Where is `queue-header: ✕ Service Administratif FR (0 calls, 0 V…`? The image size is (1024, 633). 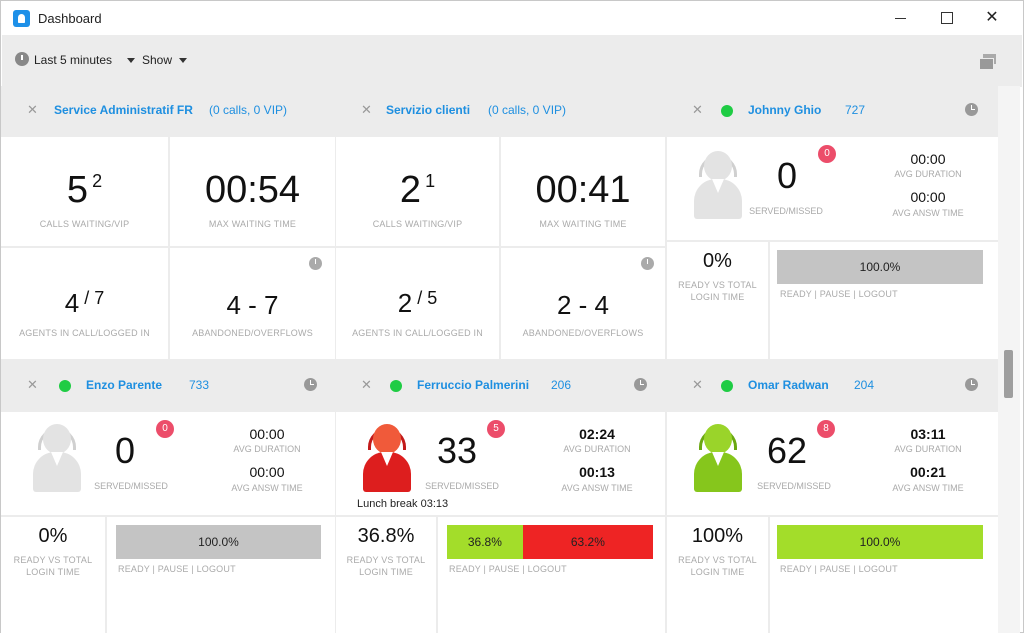 queue-header: ✕ Service Administratif FR (0 calls, 0 V… is located at coordinates (168, 111).